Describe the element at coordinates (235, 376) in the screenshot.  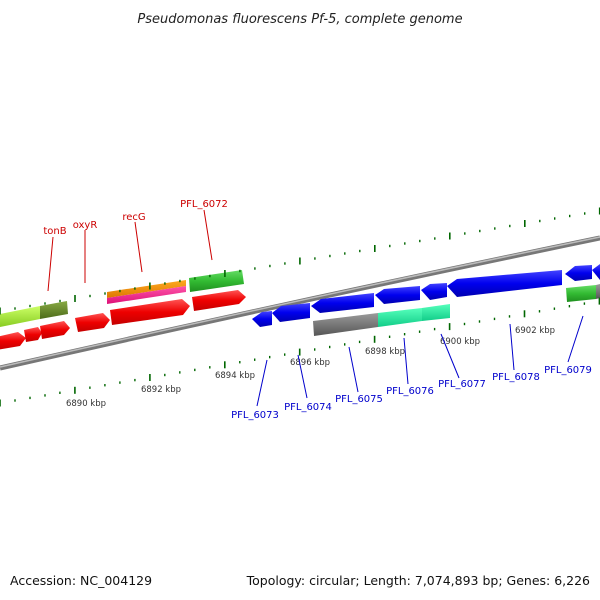
I see `scale-label-6894: 6894 kbp` at that location.